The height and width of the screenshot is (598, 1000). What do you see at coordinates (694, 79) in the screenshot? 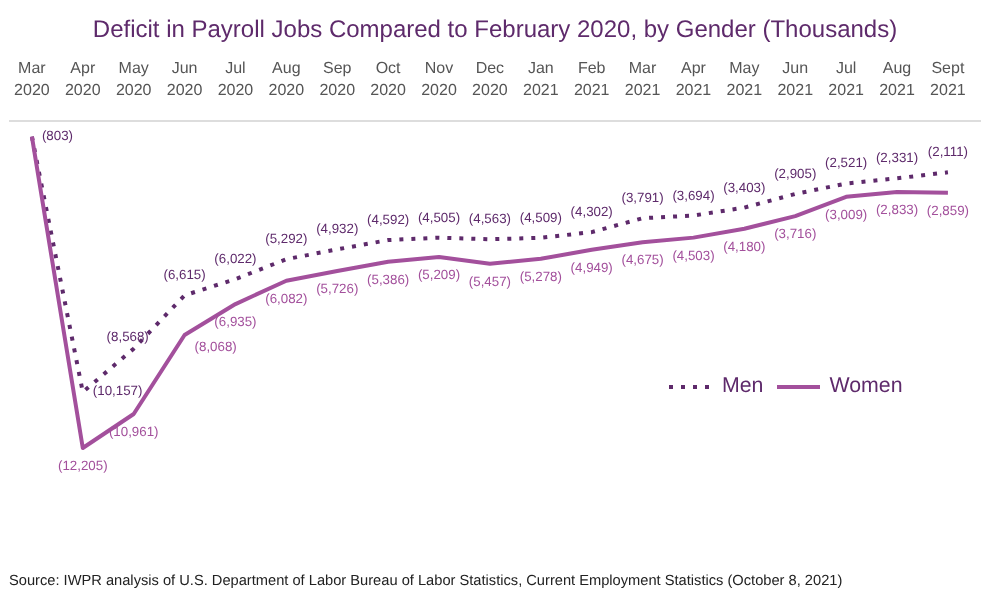
I see `x-tick-label: Apr 2021` at bounding box center [694, 79].